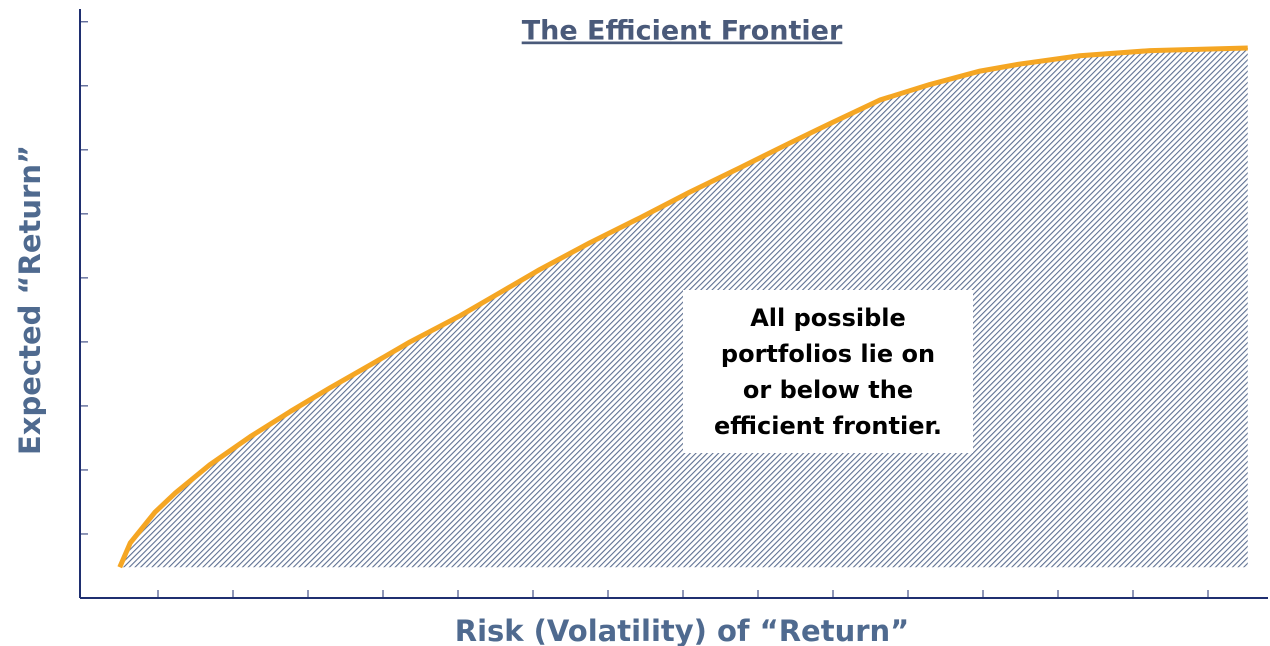 This screenshot has height=646, width=1270. Describe the element at coordinates (828, 390) in the screenshot. I see `annotation-text: or below the` at that location.